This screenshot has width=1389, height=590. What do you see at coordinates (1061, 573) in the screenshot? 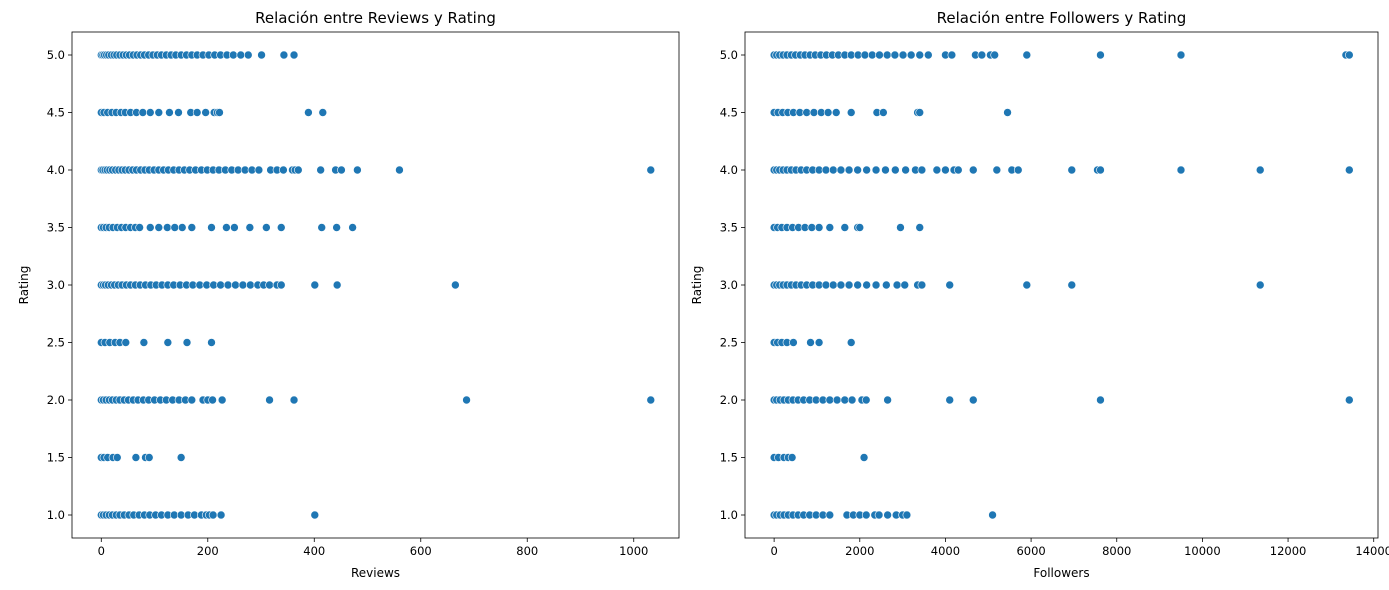
I see `x-axis-label: Followers` at bounding box center [1061, 573].